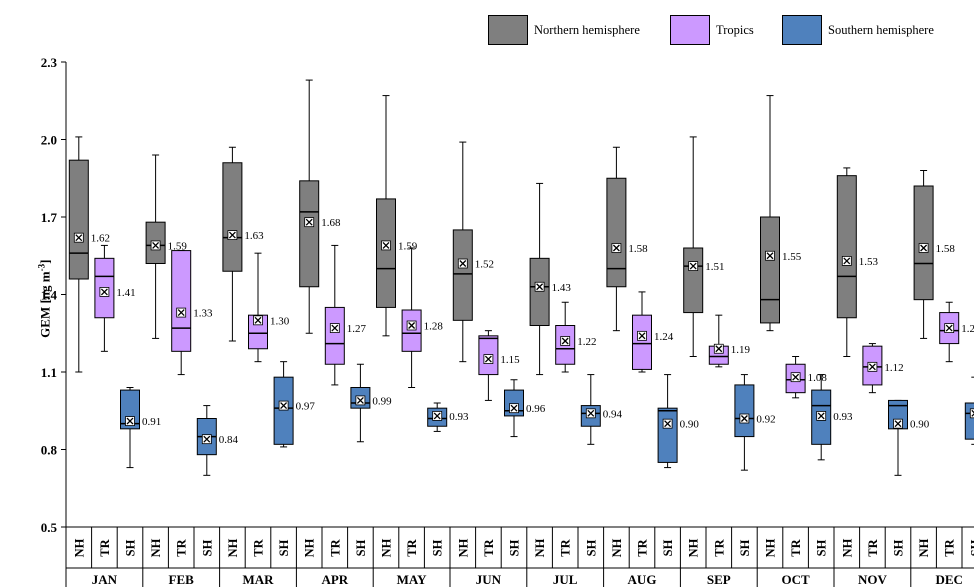 The image size is (974, 587). Describe the element at coordinates (105, 579) in the screenshot. I see `month-label-jan: JAN` at that location.